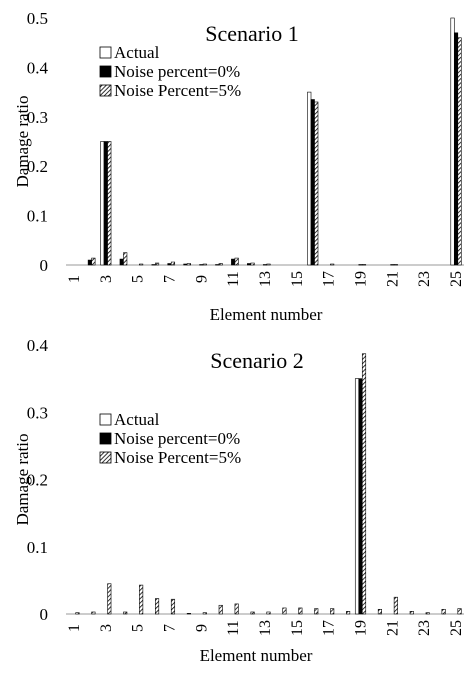 The height and width of the screenshot is (675, 476). I want to click on x-axis-label: Element number, so click(256, 655).